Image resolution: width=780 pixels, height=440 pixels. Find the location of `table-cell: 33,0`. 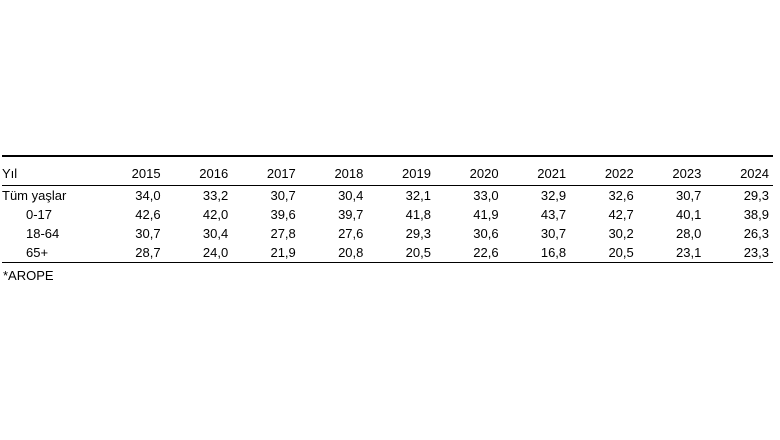

table-cell: 33,0 is located at coordinates (486, 195).